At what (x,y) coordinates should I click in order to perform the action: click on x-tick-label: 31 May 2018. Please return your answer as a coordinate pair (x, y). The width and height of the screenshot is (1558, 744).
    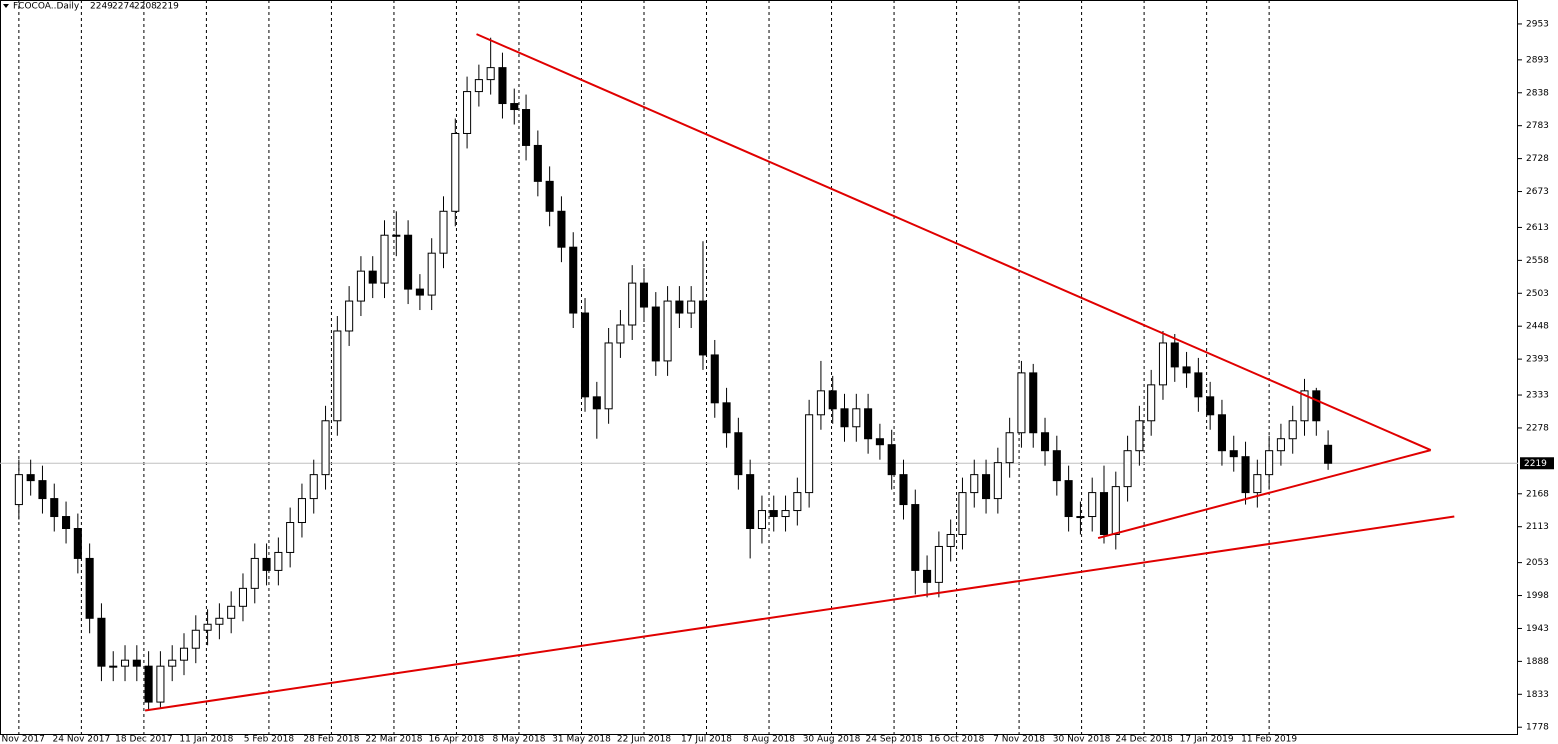
    Looking at the image, I should click on (581, 739).